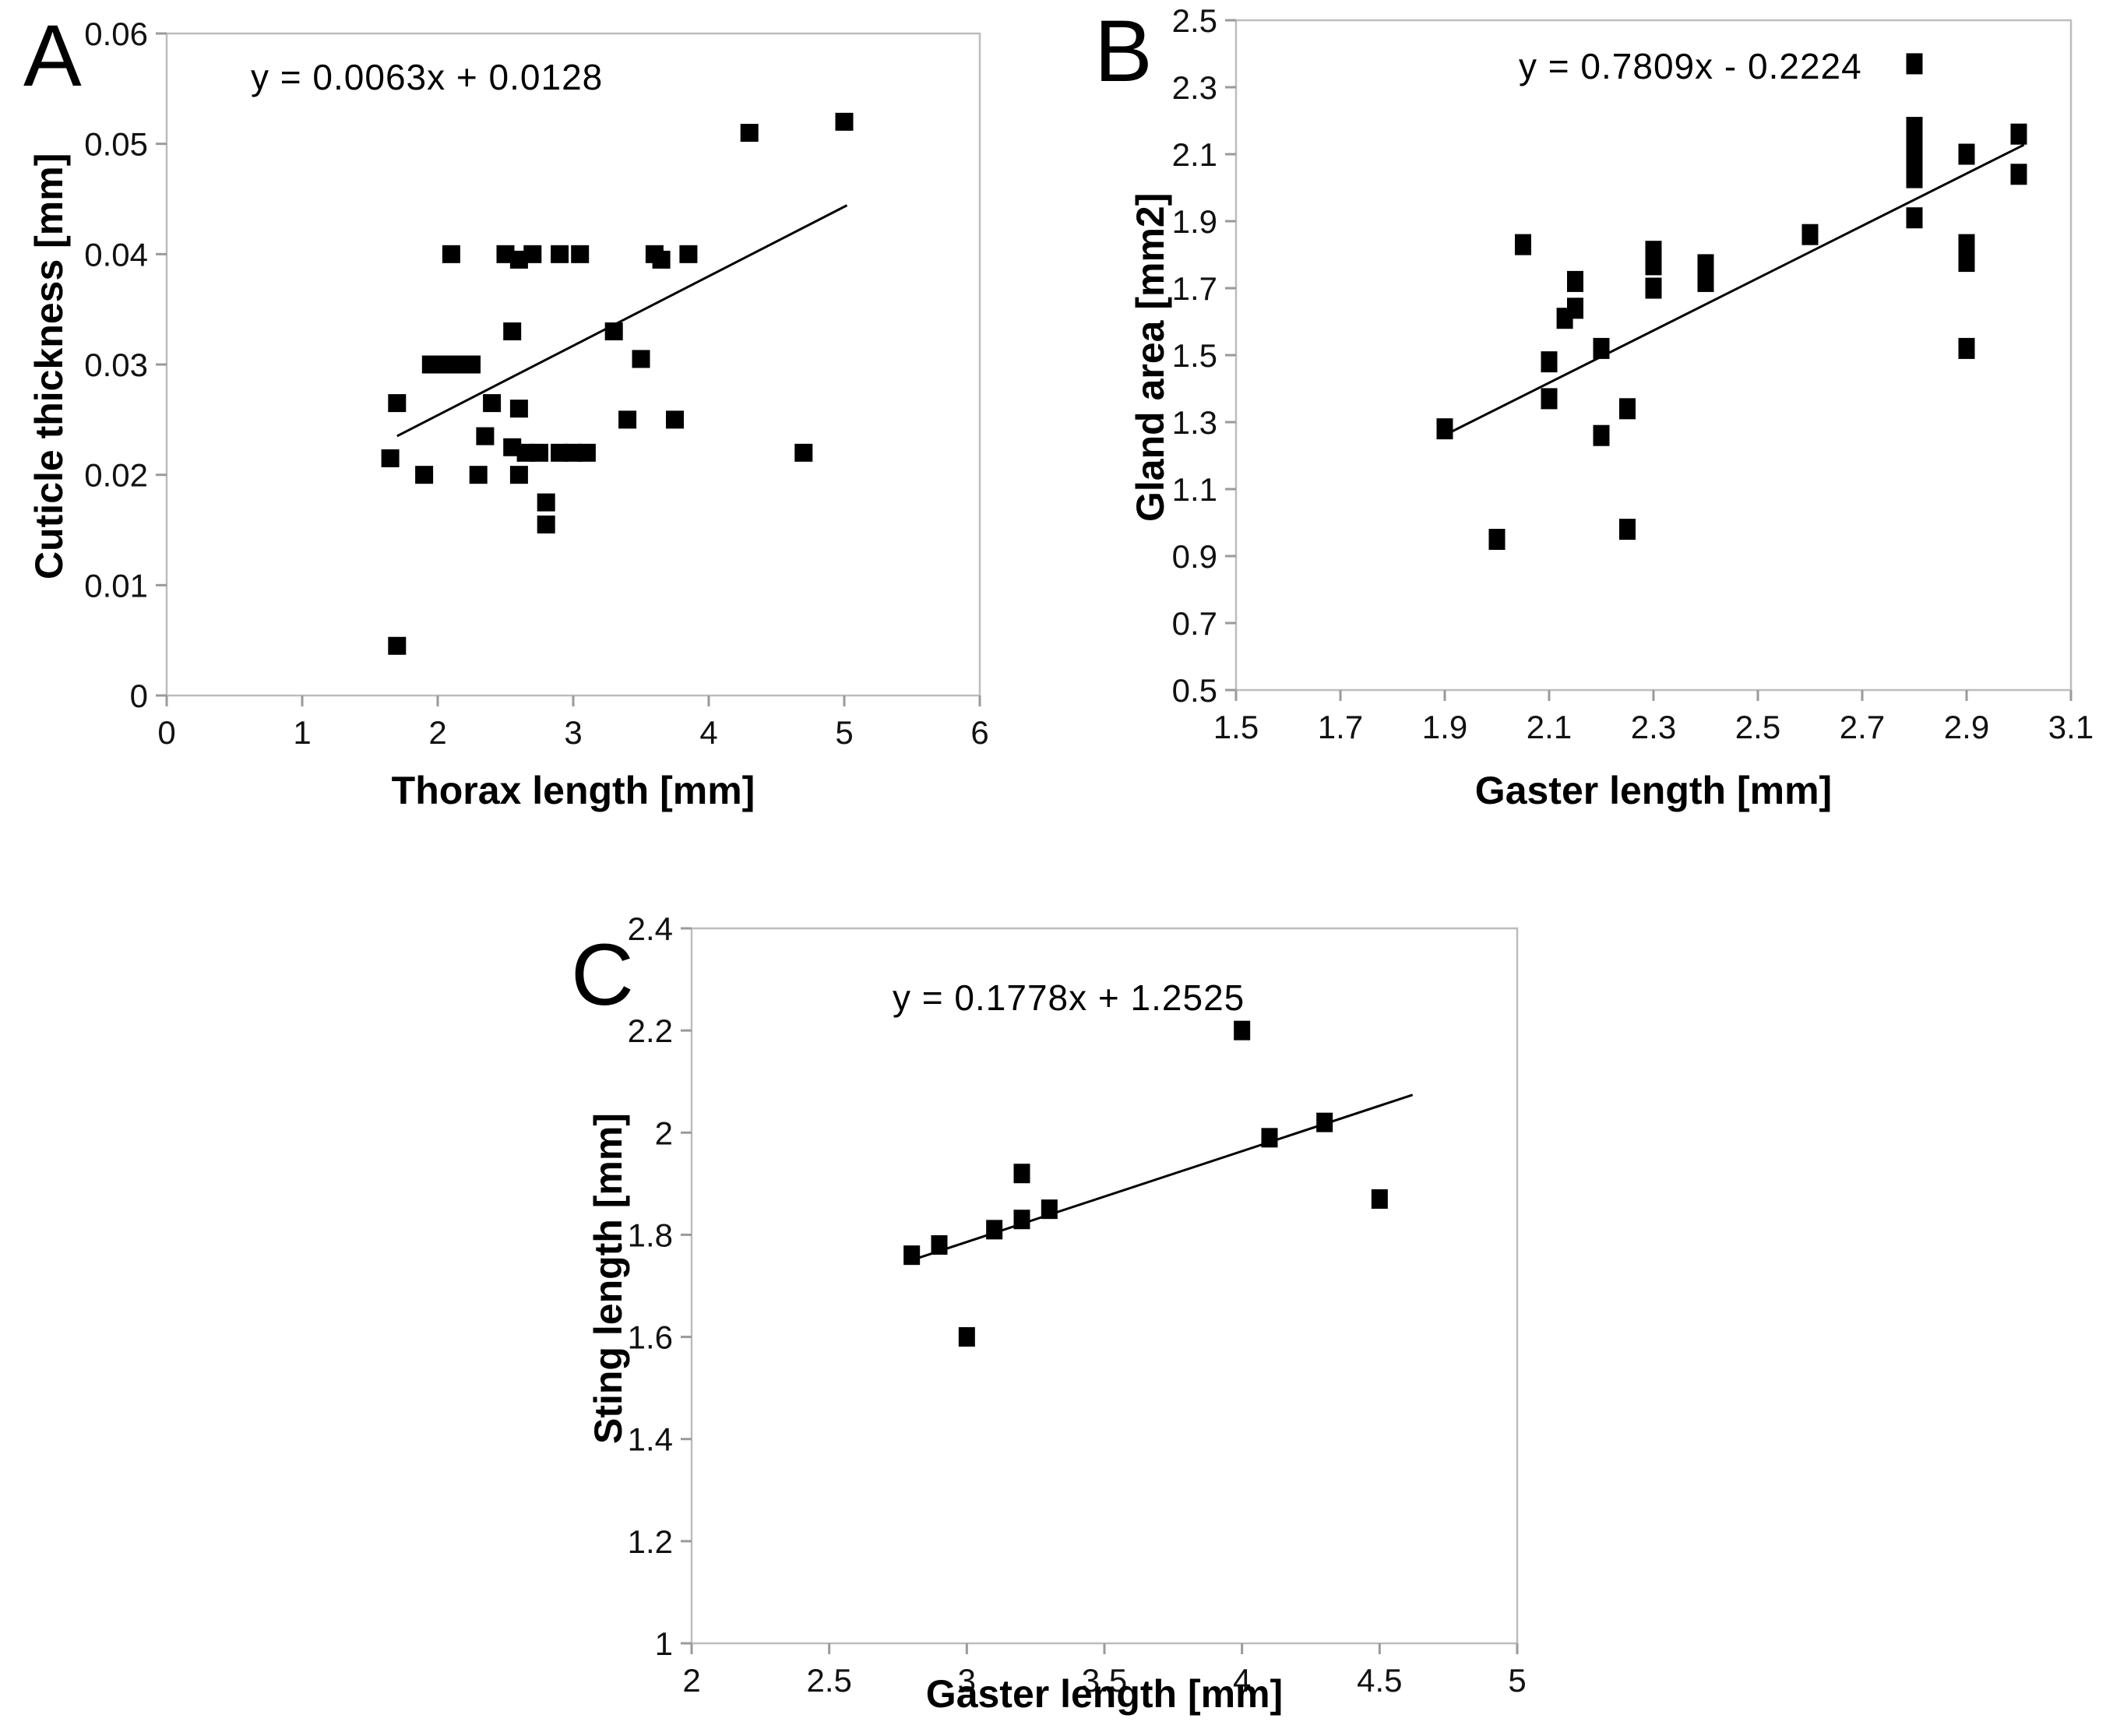 This screenshot has height=1736, width=2106. Describe the element at coordinates (573, 364) in the screenshot. I see `axis-box` at that location.